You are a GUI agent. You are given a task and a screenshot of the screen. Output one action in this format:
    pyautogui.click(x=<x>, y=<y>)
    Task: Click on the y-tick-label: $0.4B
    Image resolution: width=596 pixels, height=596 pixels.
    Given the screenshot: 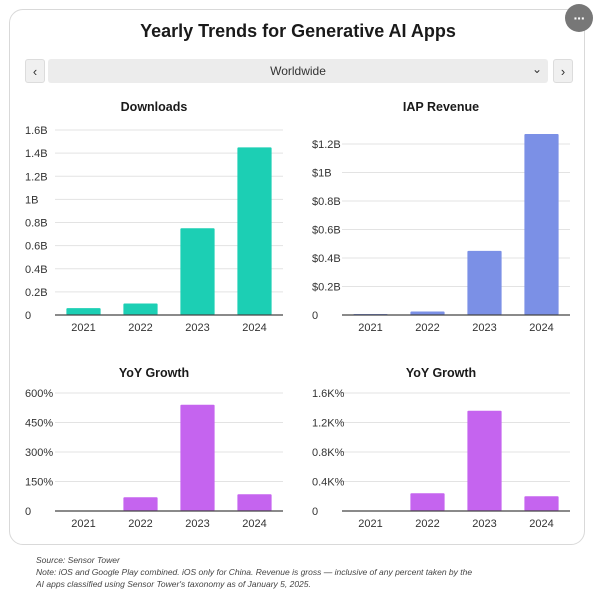 What is the action you would take?
    pyautogui.click(x=326, y=259)
    